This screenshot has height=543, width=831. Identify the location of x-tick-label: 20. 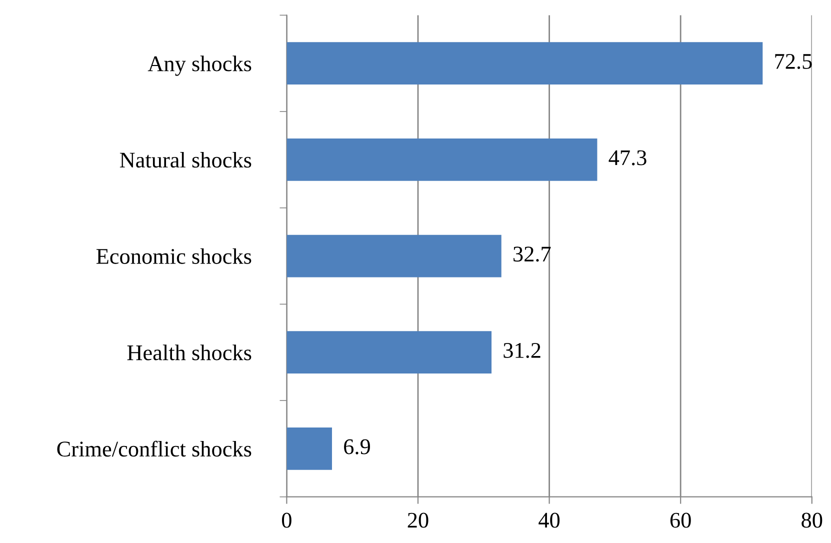
(418, 520).